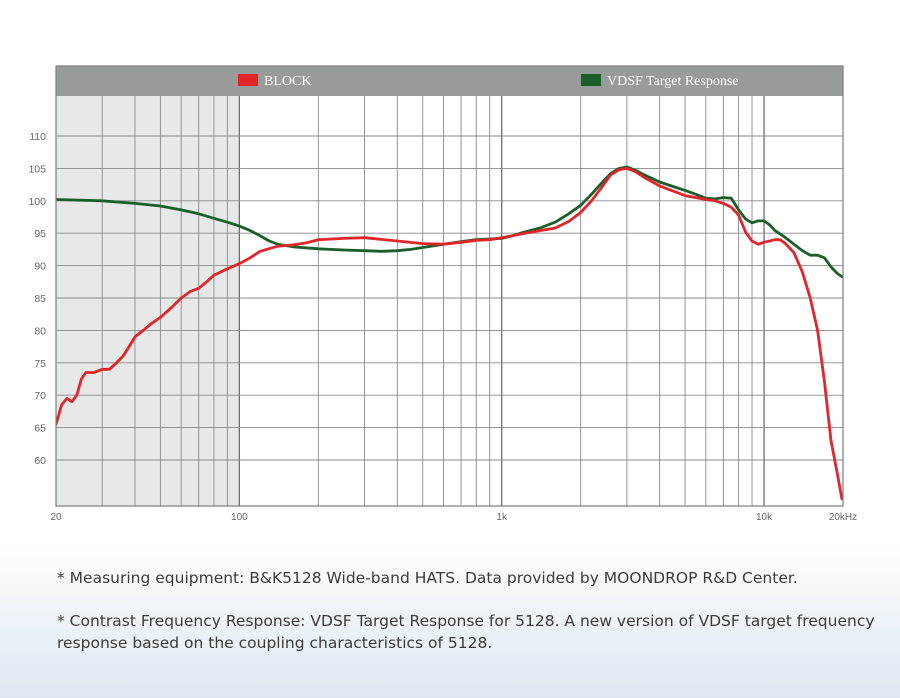  Describe the element at coordinates (843, 517) in the screenshot. I see `x-tick-label: 20kHz` at that location.